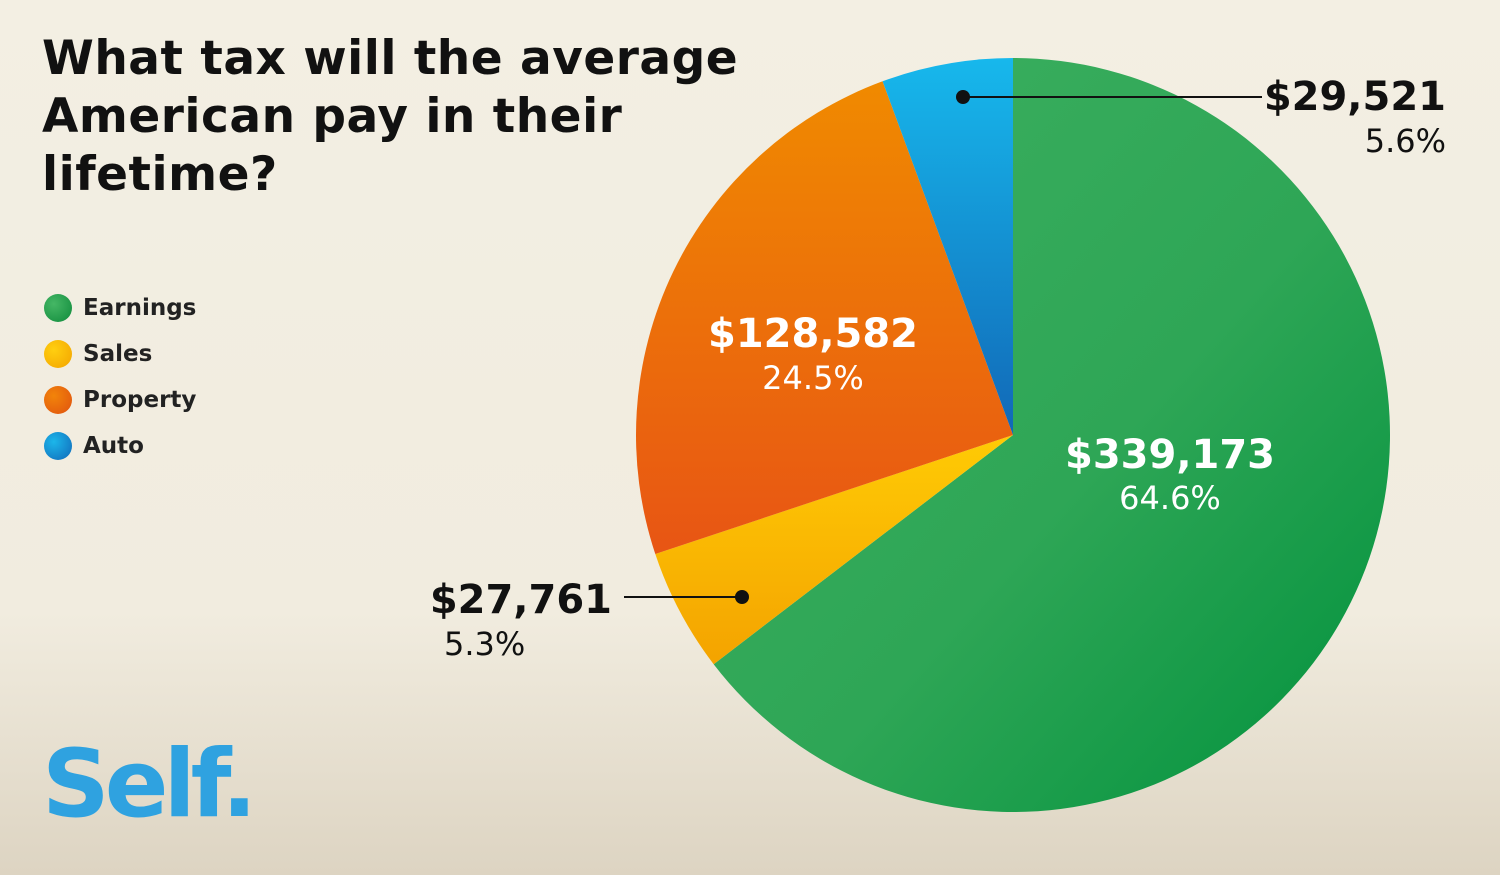 The image size is (1500, 875). What do you see at coordinates (113, 446) in the screenshot?
I see `legend-label-auto: Auto` at bounding box center [113, 446].